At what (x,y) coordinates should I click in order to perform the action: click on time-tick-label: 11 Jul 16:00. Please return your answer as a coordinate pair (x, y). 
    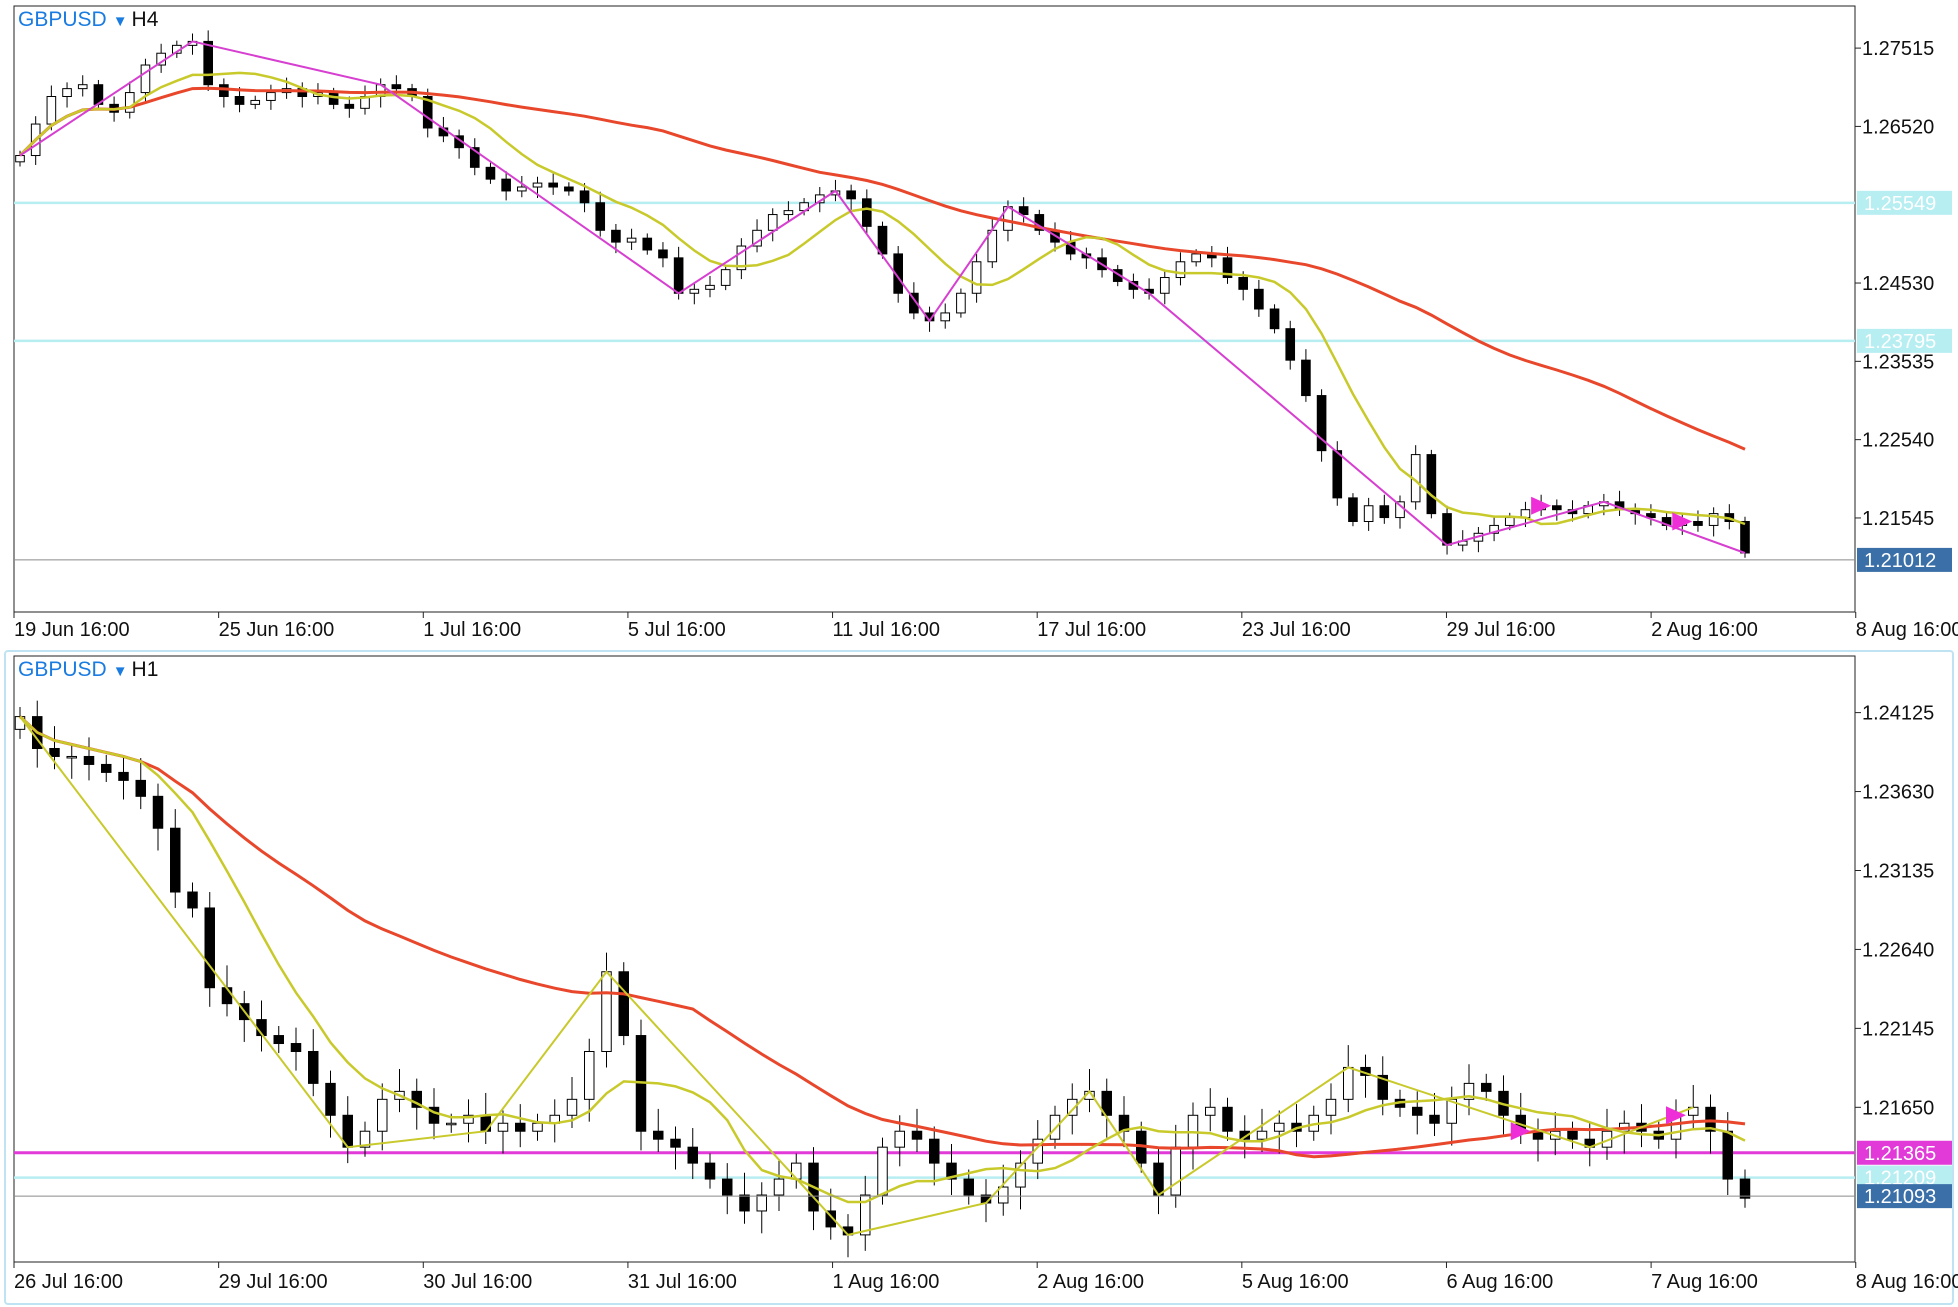
    Looking at the image, I should click on (887, 630).